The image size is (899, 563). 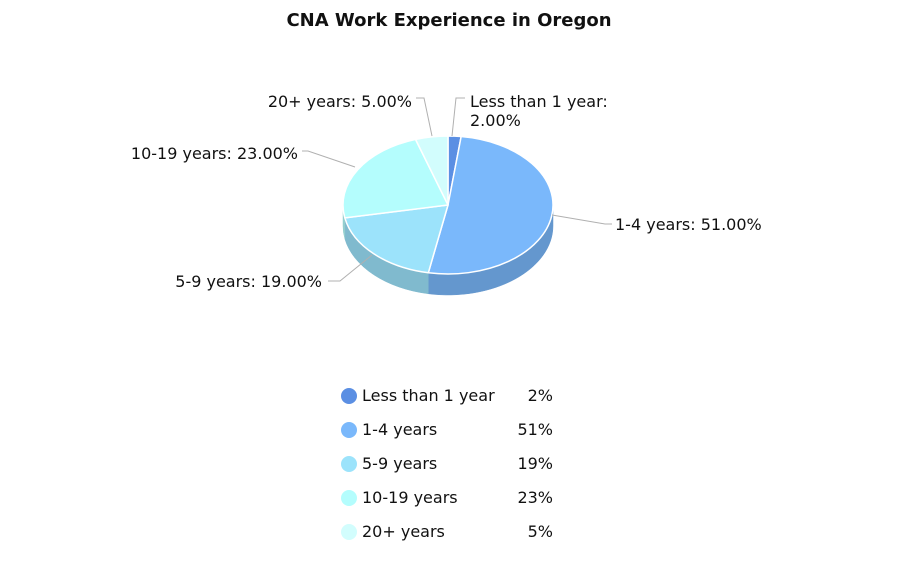 I want to click on legend-value: 19%, so click(x=535, y=463).